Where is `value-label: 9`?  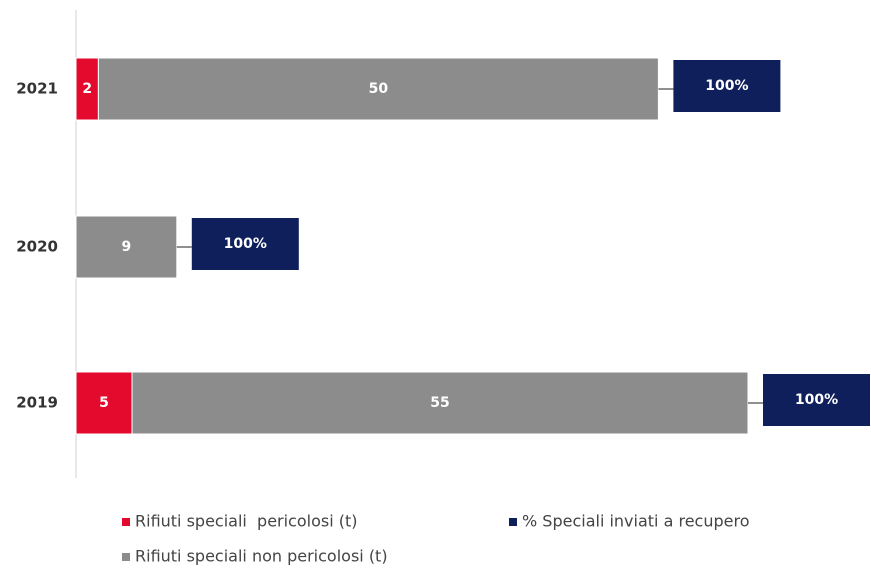
value-label: 9 is located at coordinates (127, 247).